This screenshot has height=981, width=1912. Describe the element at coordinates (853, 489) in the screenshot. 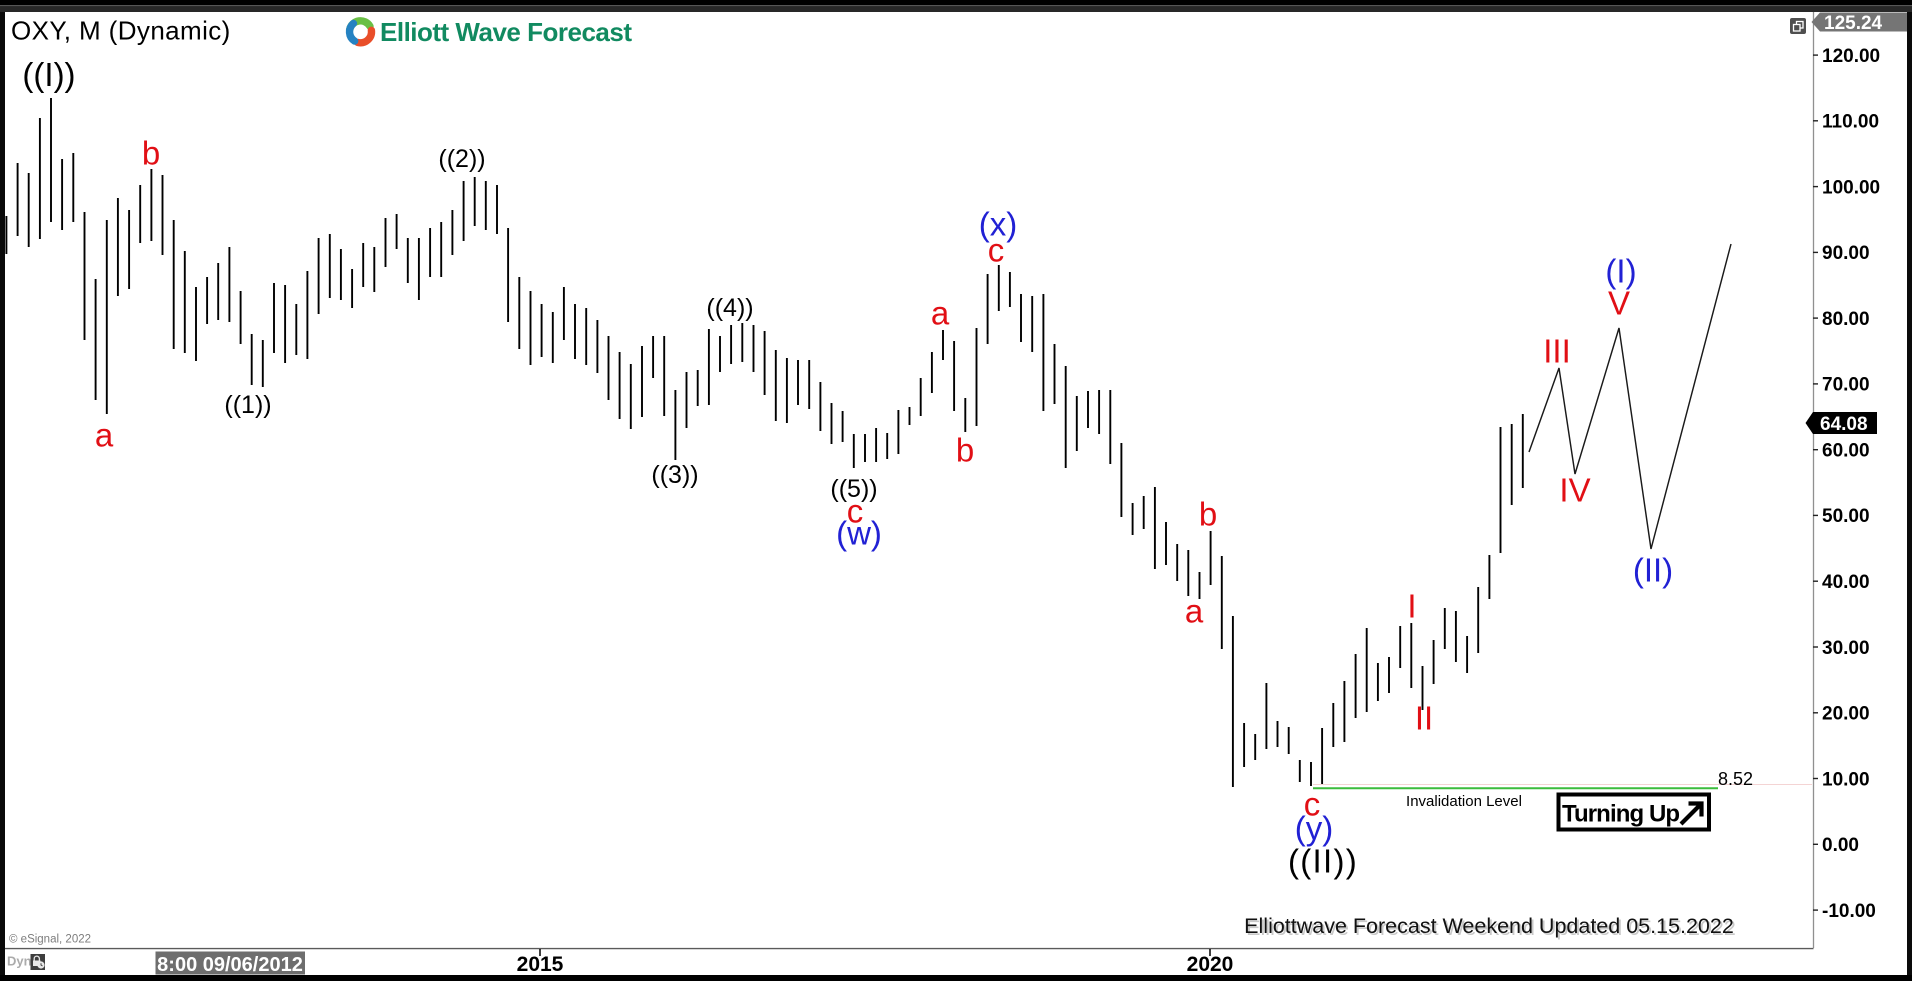

I see `svg-text: ((5))` at that location.